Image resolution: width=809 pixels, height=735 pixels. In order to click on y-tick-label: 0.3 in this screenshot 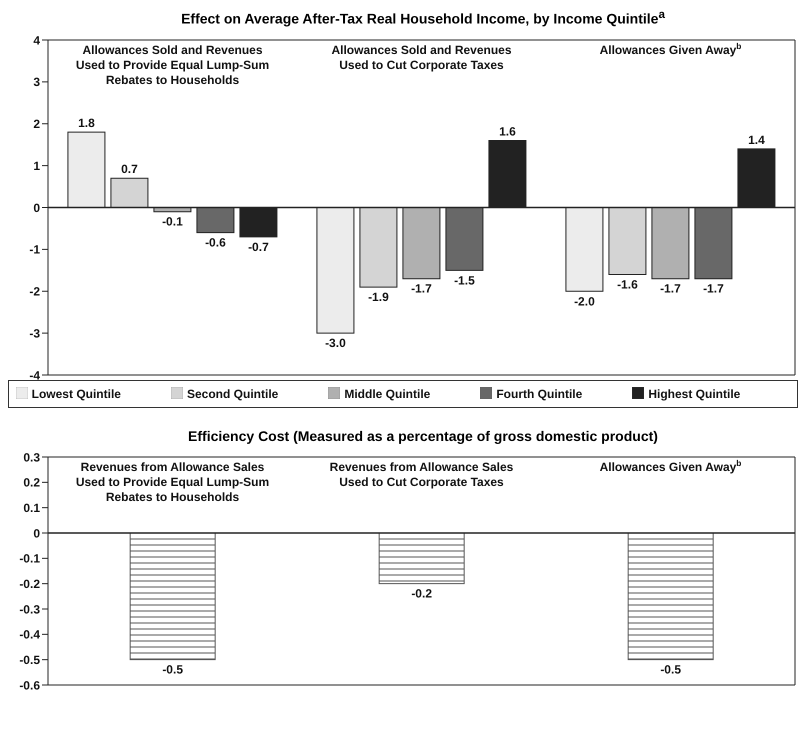, I will do `click(31, 457)`.